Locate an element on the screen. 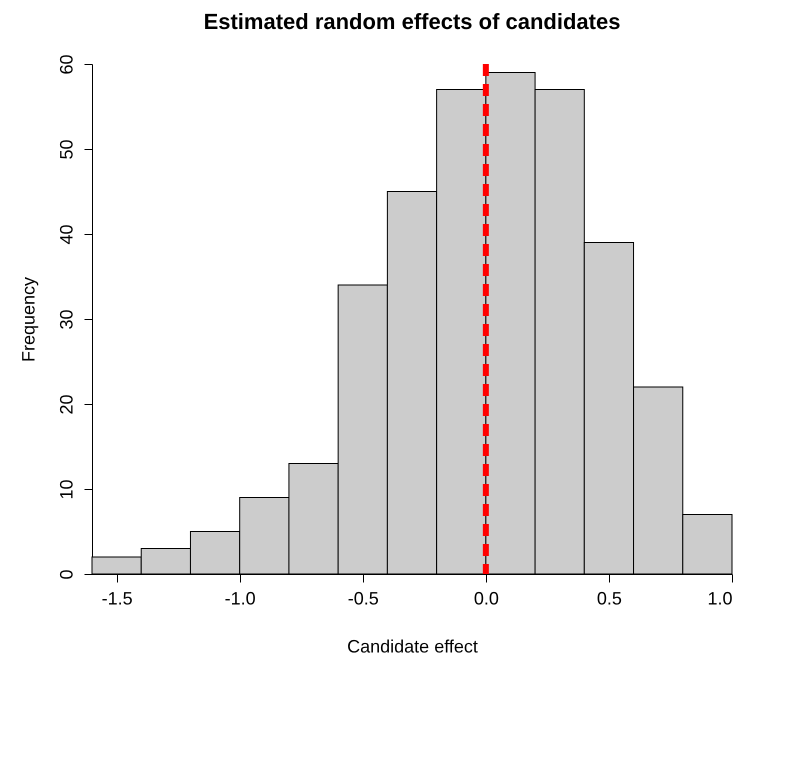 This screenshot has height=761, width=800. y-axis-title: Frequency is located at coordinates (28, 319).